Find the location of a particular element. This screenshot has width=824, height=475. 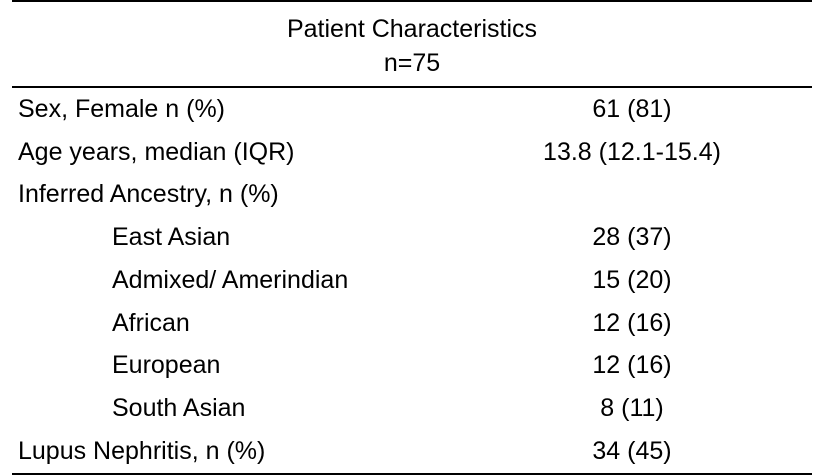

row-value: 8 (11) is located at coordinates (632, 408).